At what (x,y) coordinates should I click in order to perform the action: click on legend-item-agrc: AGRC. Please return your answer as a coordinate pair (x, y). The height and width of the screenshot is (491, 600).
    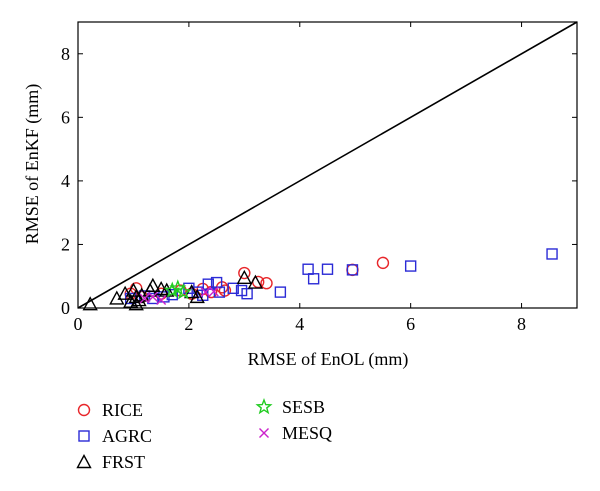
    Looking at the image, I should click on (115, 436).